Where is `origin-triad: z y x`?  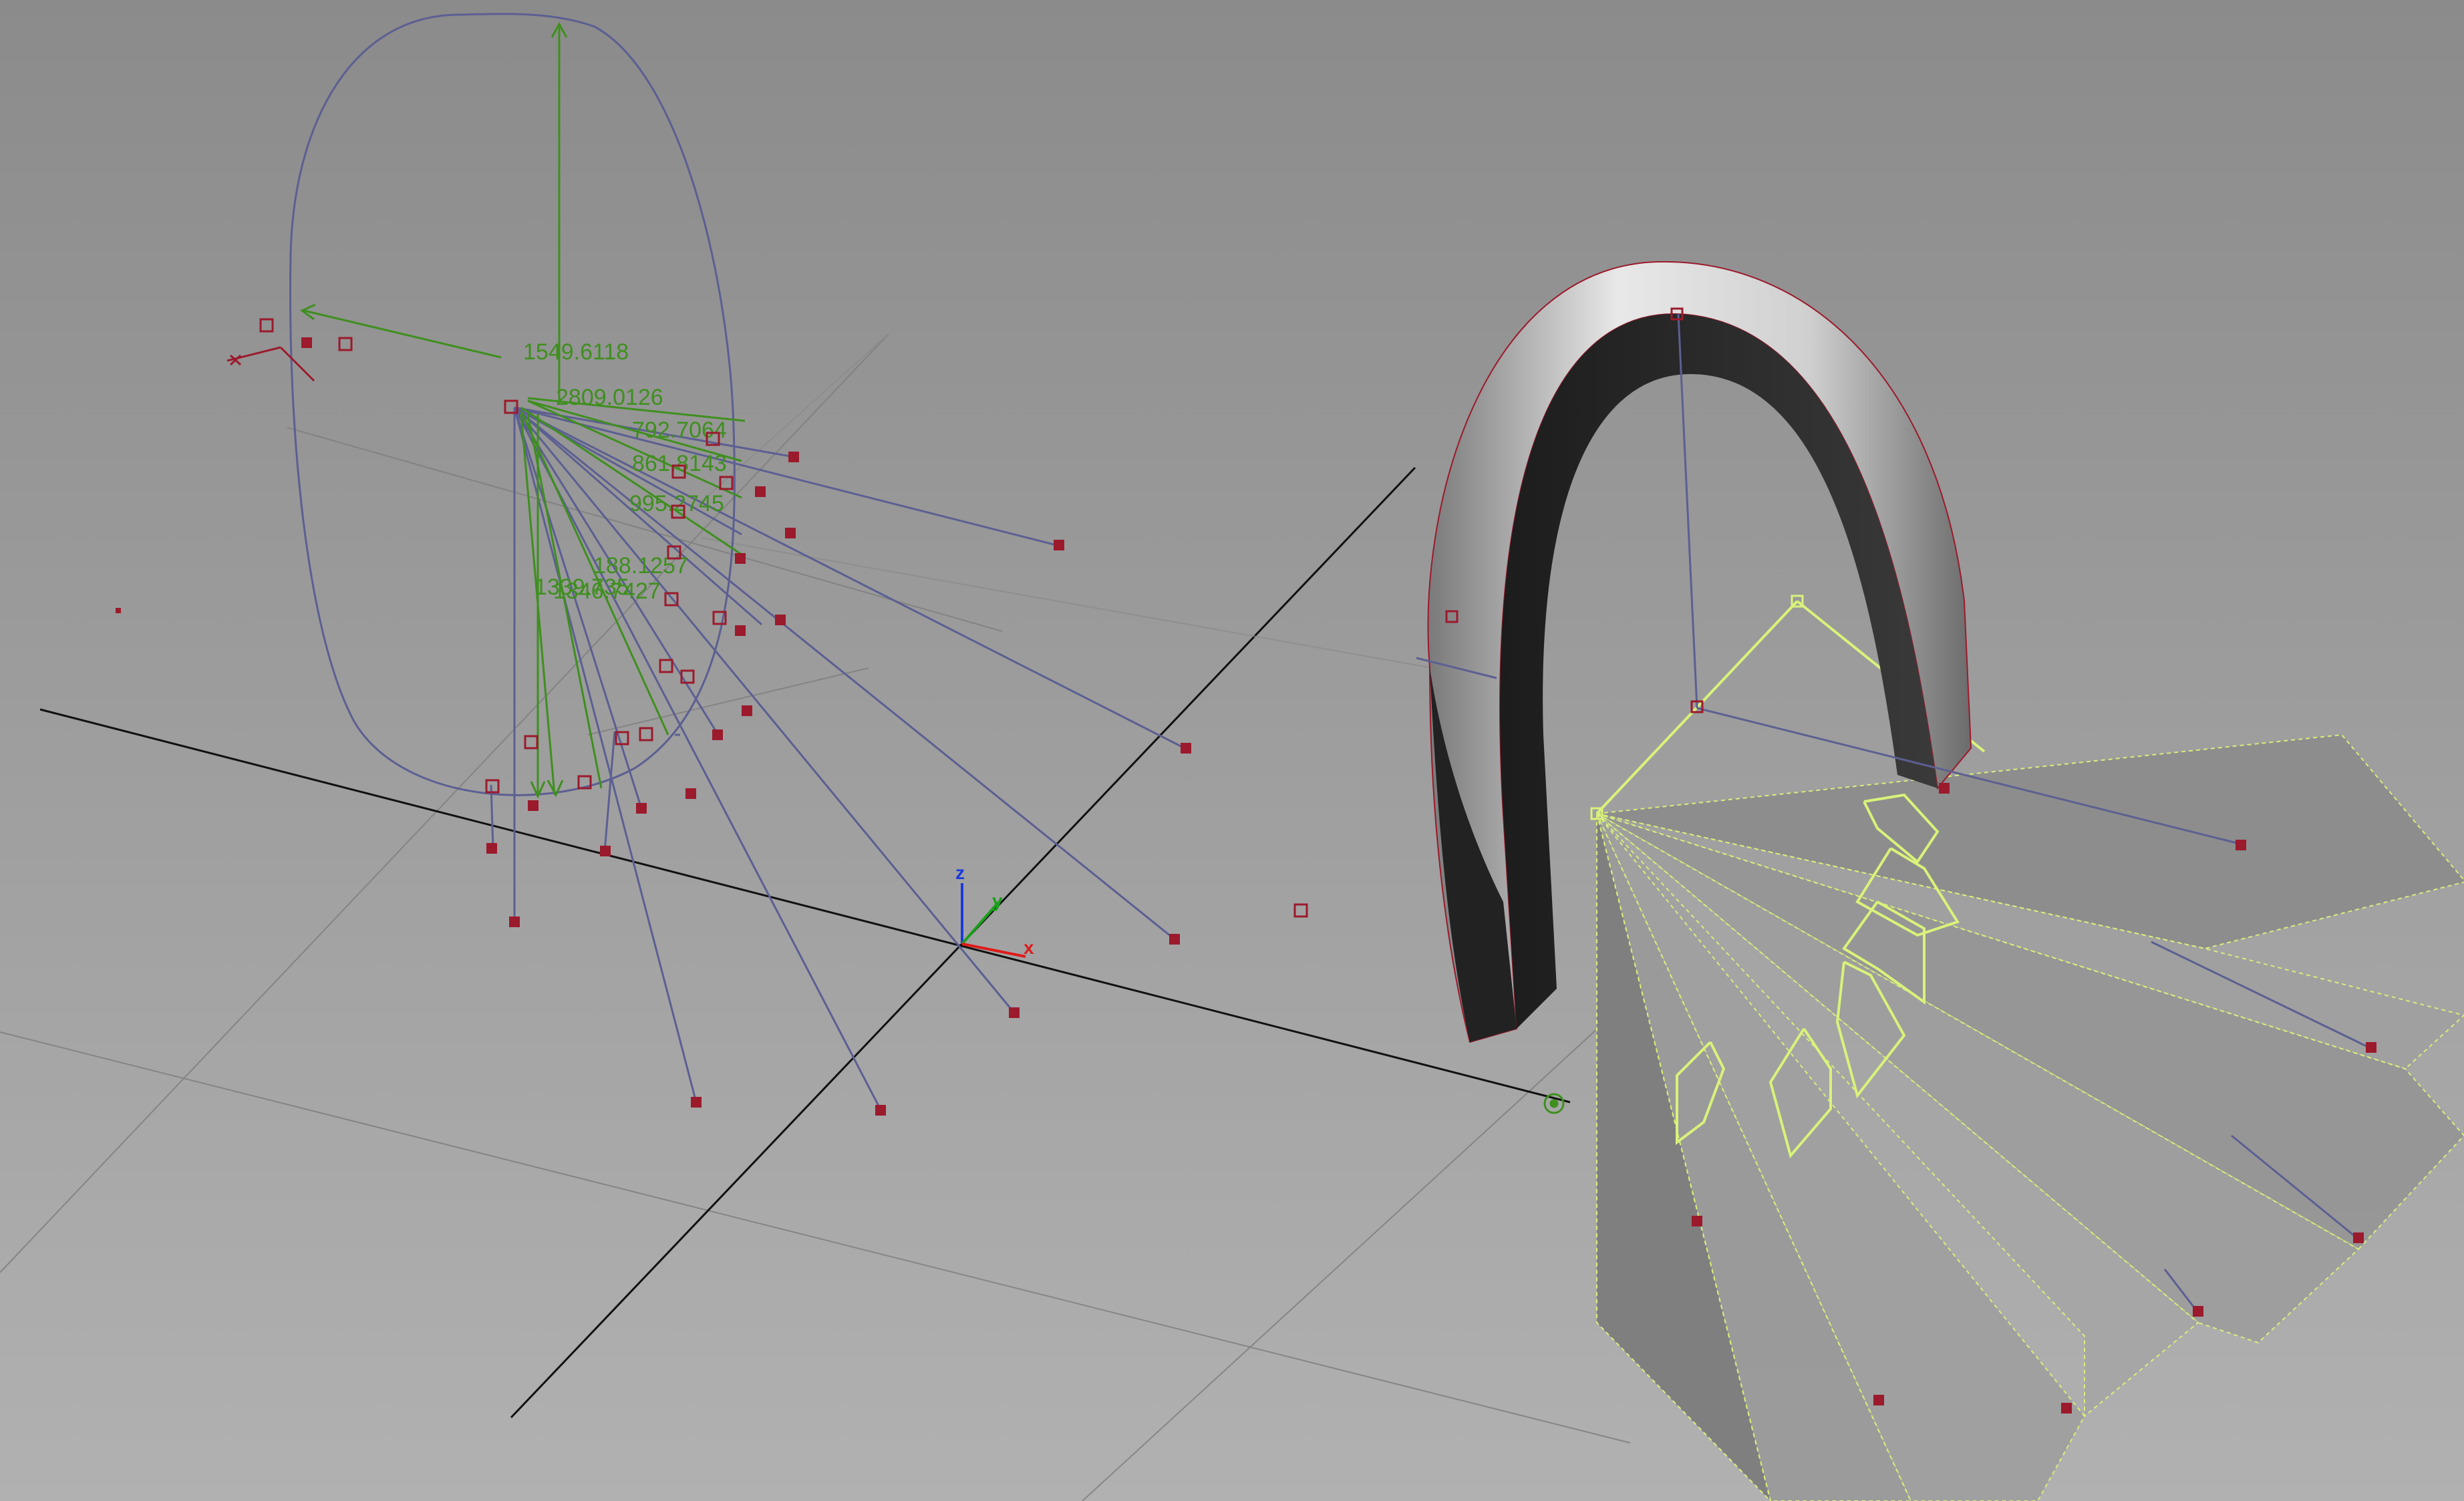
origin-triad: z y x is located at coordinates (994, 910).